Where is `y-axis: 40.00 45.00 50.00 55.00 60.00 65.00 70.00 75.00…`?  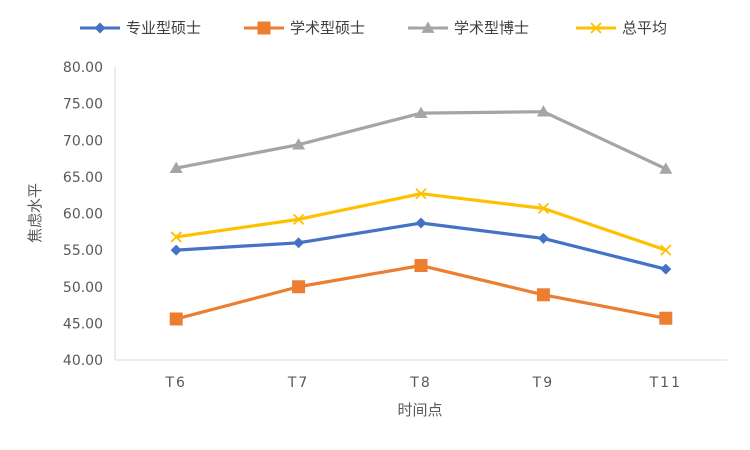
y-axis: 40.00 45.00 50.00 55.00 60.00 65.00 70.00 75.00… is located at coordinates (89, 214).